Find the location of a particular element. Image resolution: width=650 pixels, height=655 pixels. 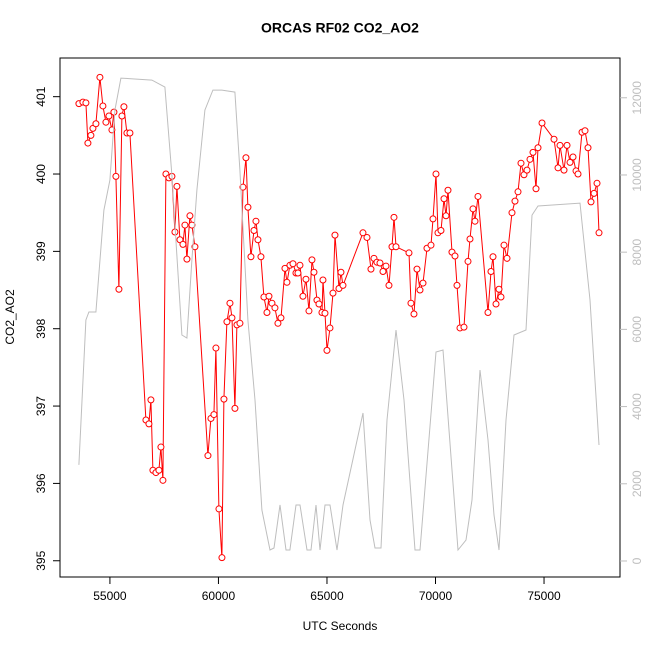

y-tick-label: 398 is located at coordinates (41, 328).